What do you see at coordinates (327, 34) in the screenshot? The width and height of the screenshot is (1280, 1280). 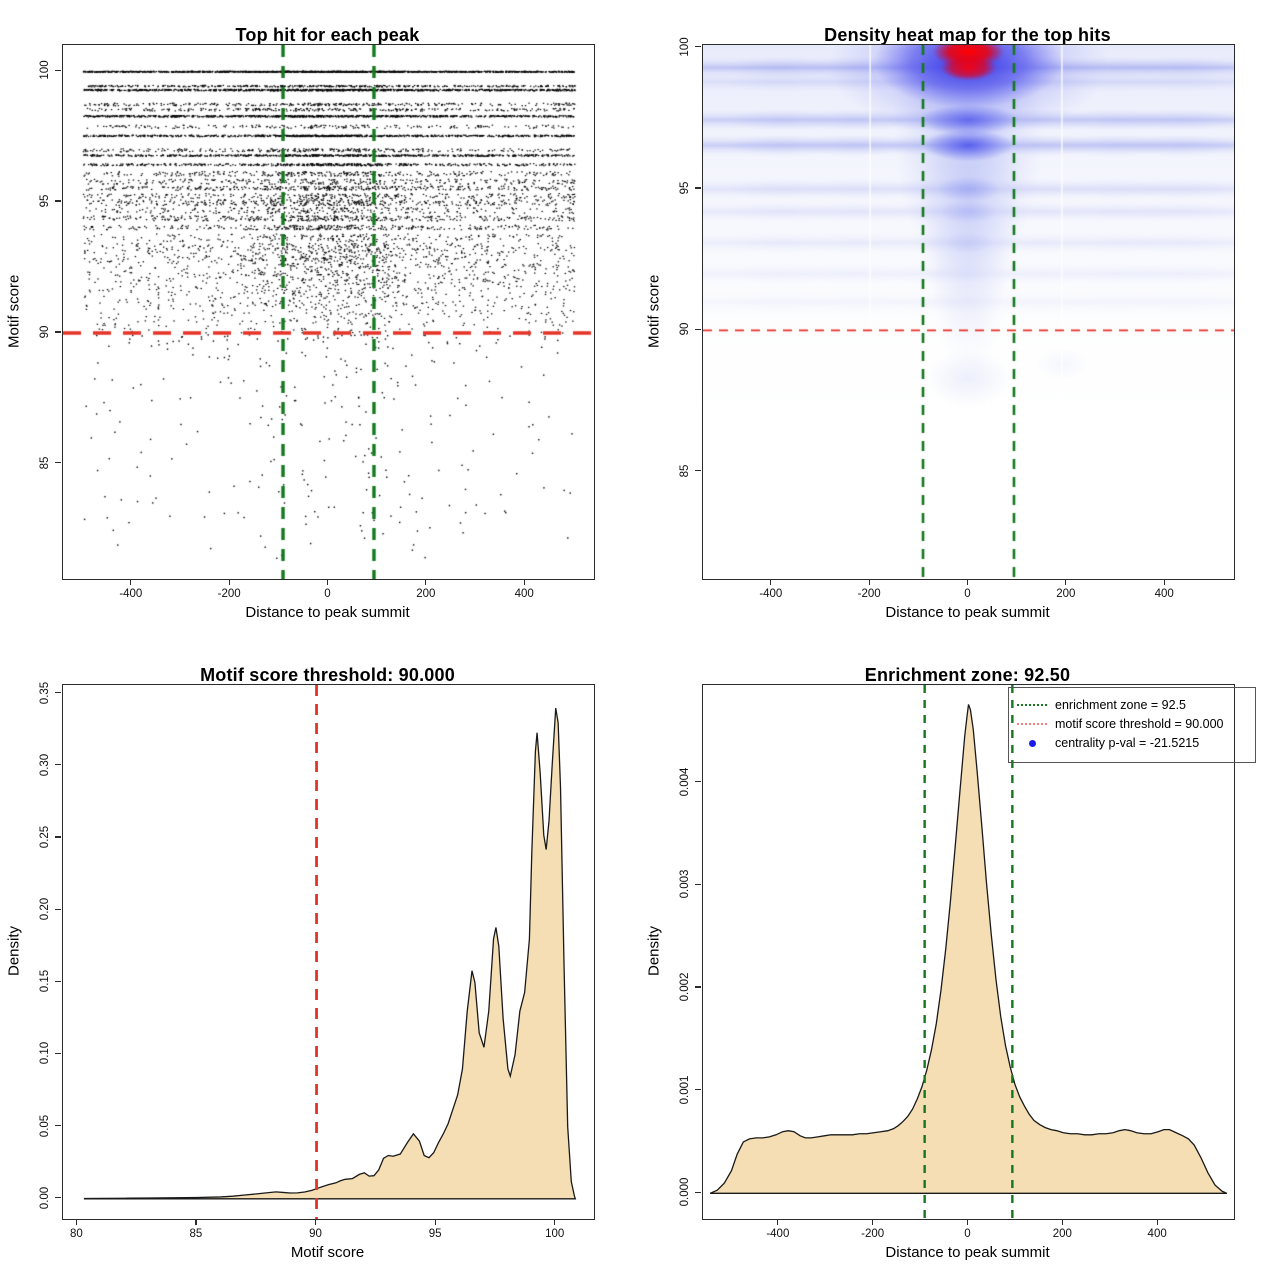 I see `panel-title: Top hit for each peak` at bounding box center [327, 34].